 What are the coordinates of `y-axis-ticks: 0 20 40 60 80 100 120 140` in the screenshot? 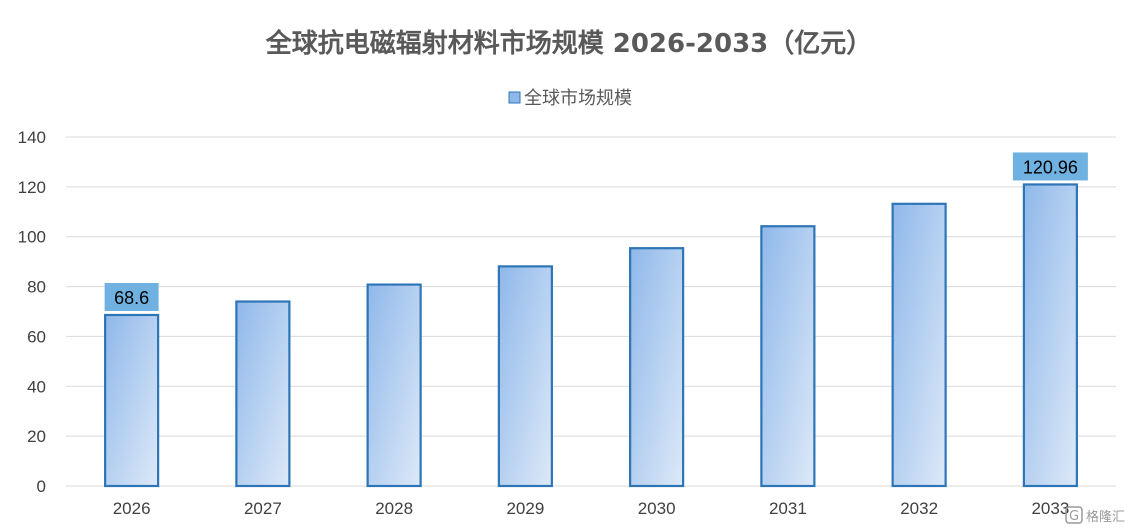 It's located at (32, 312).